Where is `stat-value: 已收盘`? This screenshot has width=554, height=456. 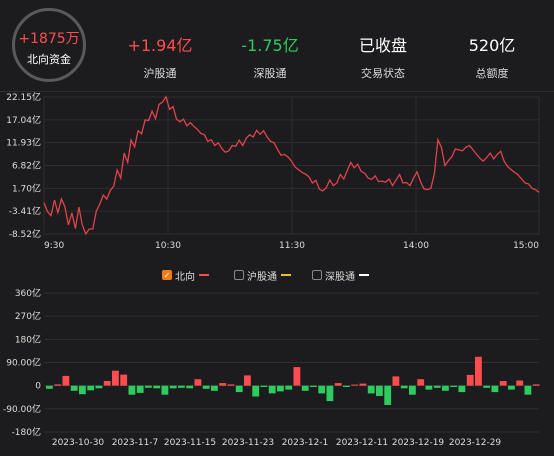
stat-value: 已收盘 is located at coordinates (382, 45).